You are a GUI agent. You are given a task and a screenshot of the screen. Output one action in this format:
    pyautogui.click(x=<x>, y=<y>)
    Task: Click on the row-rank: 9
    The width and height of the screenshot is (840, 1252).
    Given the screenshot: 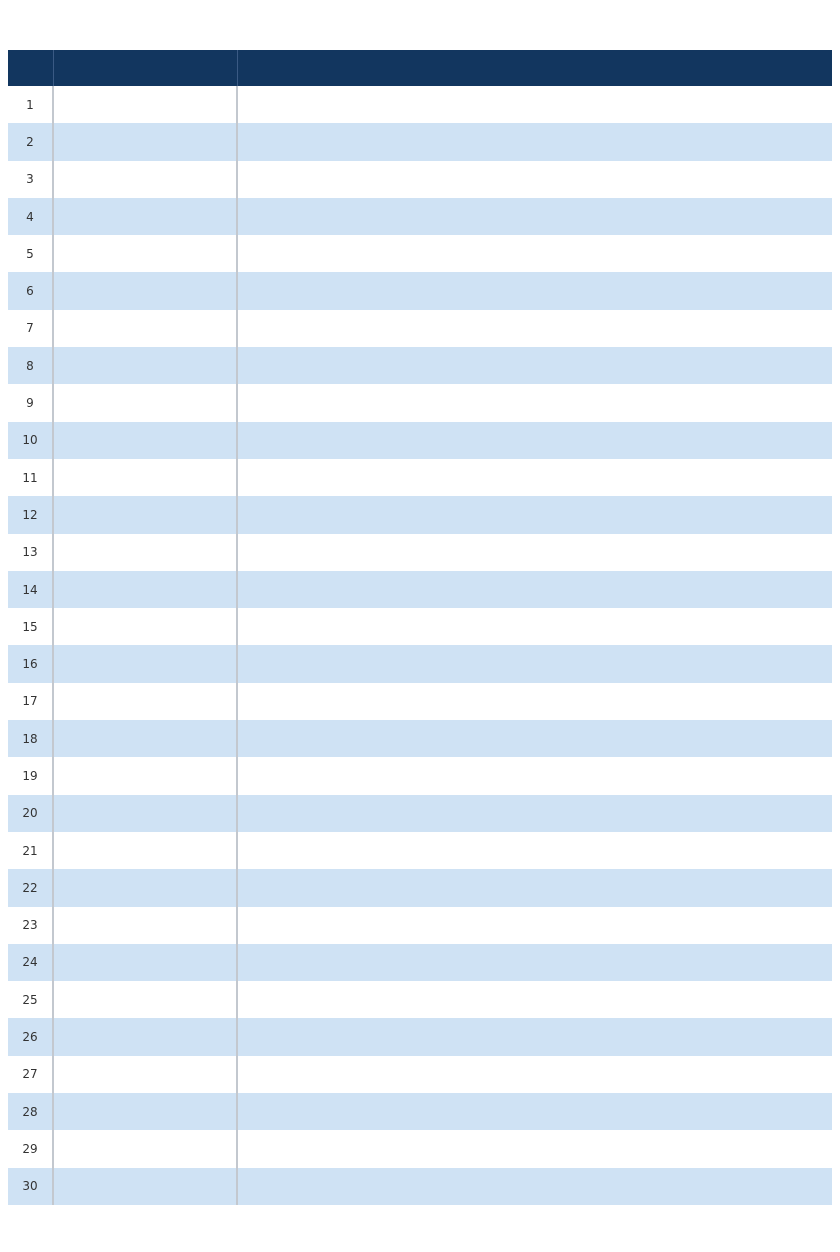 What is the action you would take?
    pyautogui.click(x=31, y=403)
    